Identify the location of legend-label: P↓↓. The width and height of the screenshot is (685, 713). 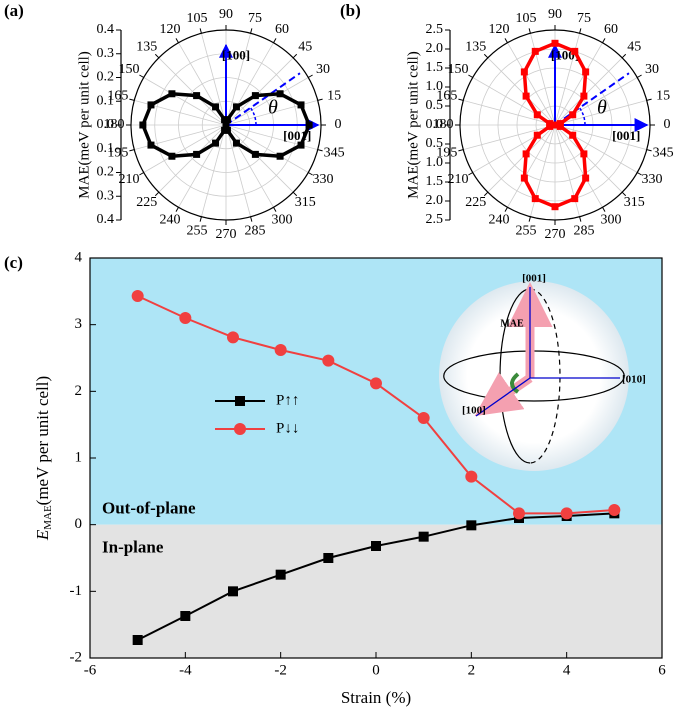
(287, 428).